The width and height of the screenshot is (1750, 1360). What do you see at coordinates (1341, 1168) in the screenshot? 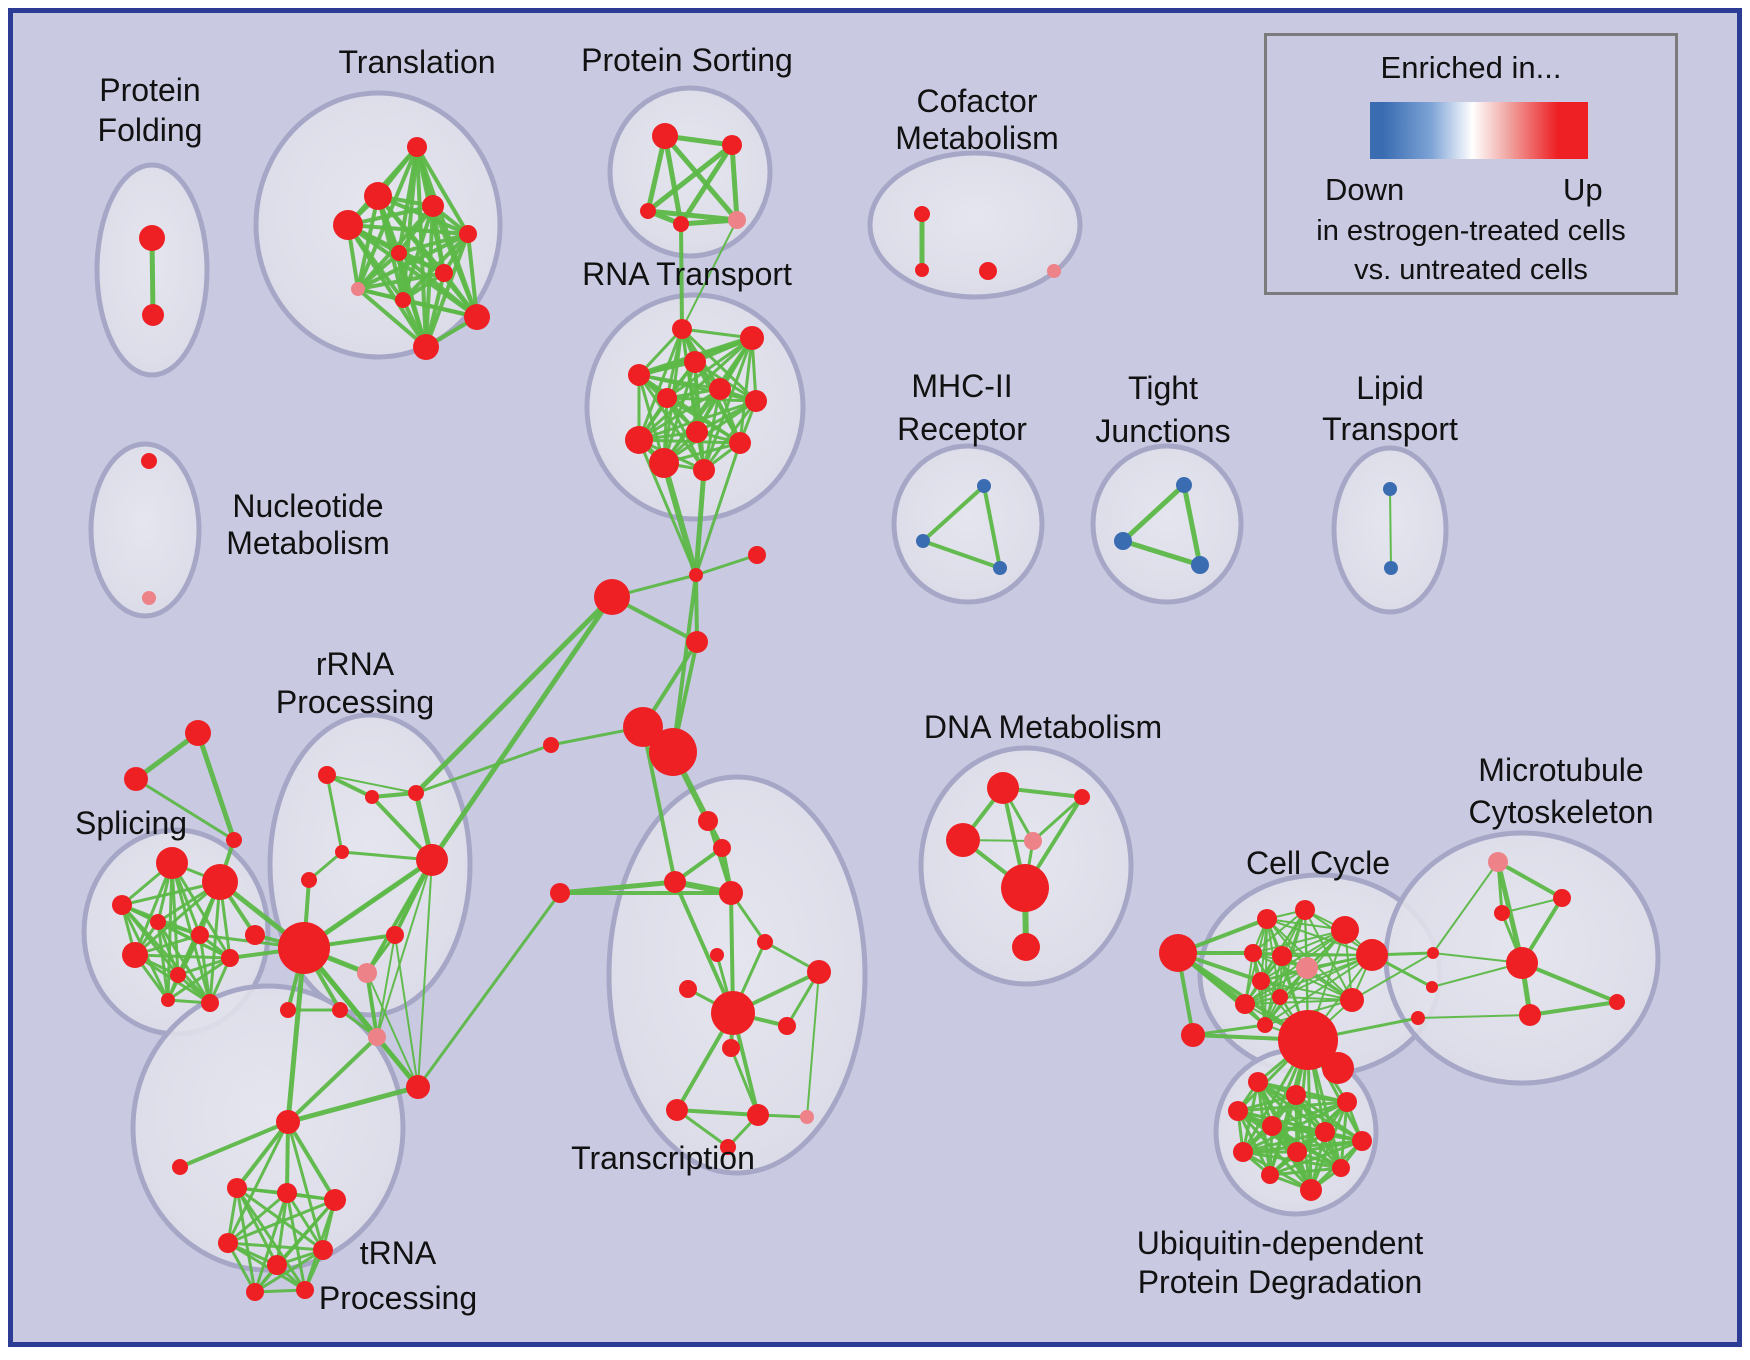
I see `node-u11` at bounding box center [1341, 1168].